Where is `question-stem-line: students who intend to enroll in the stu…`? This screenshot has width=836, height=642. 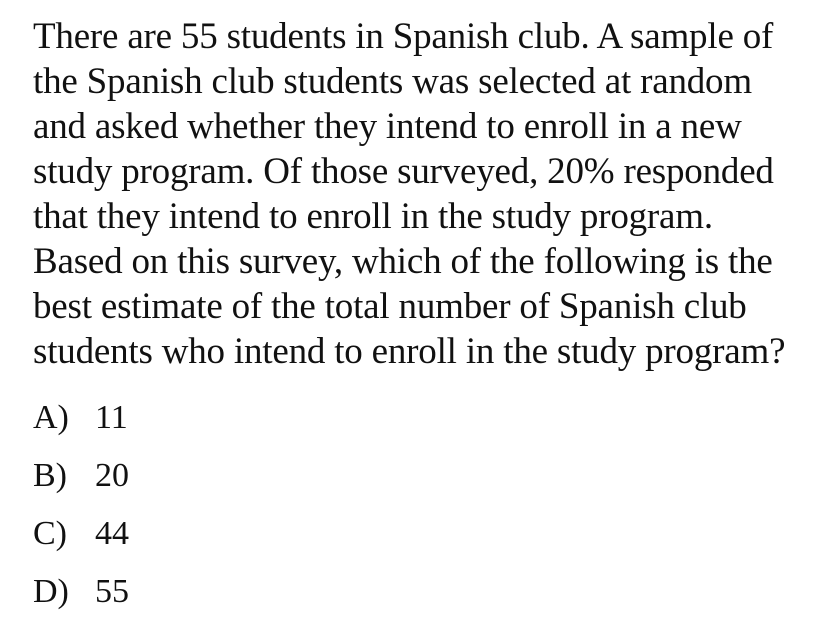 question-stem-line: students who intend to enroll in the stu… is located at coordinates (409, 351).